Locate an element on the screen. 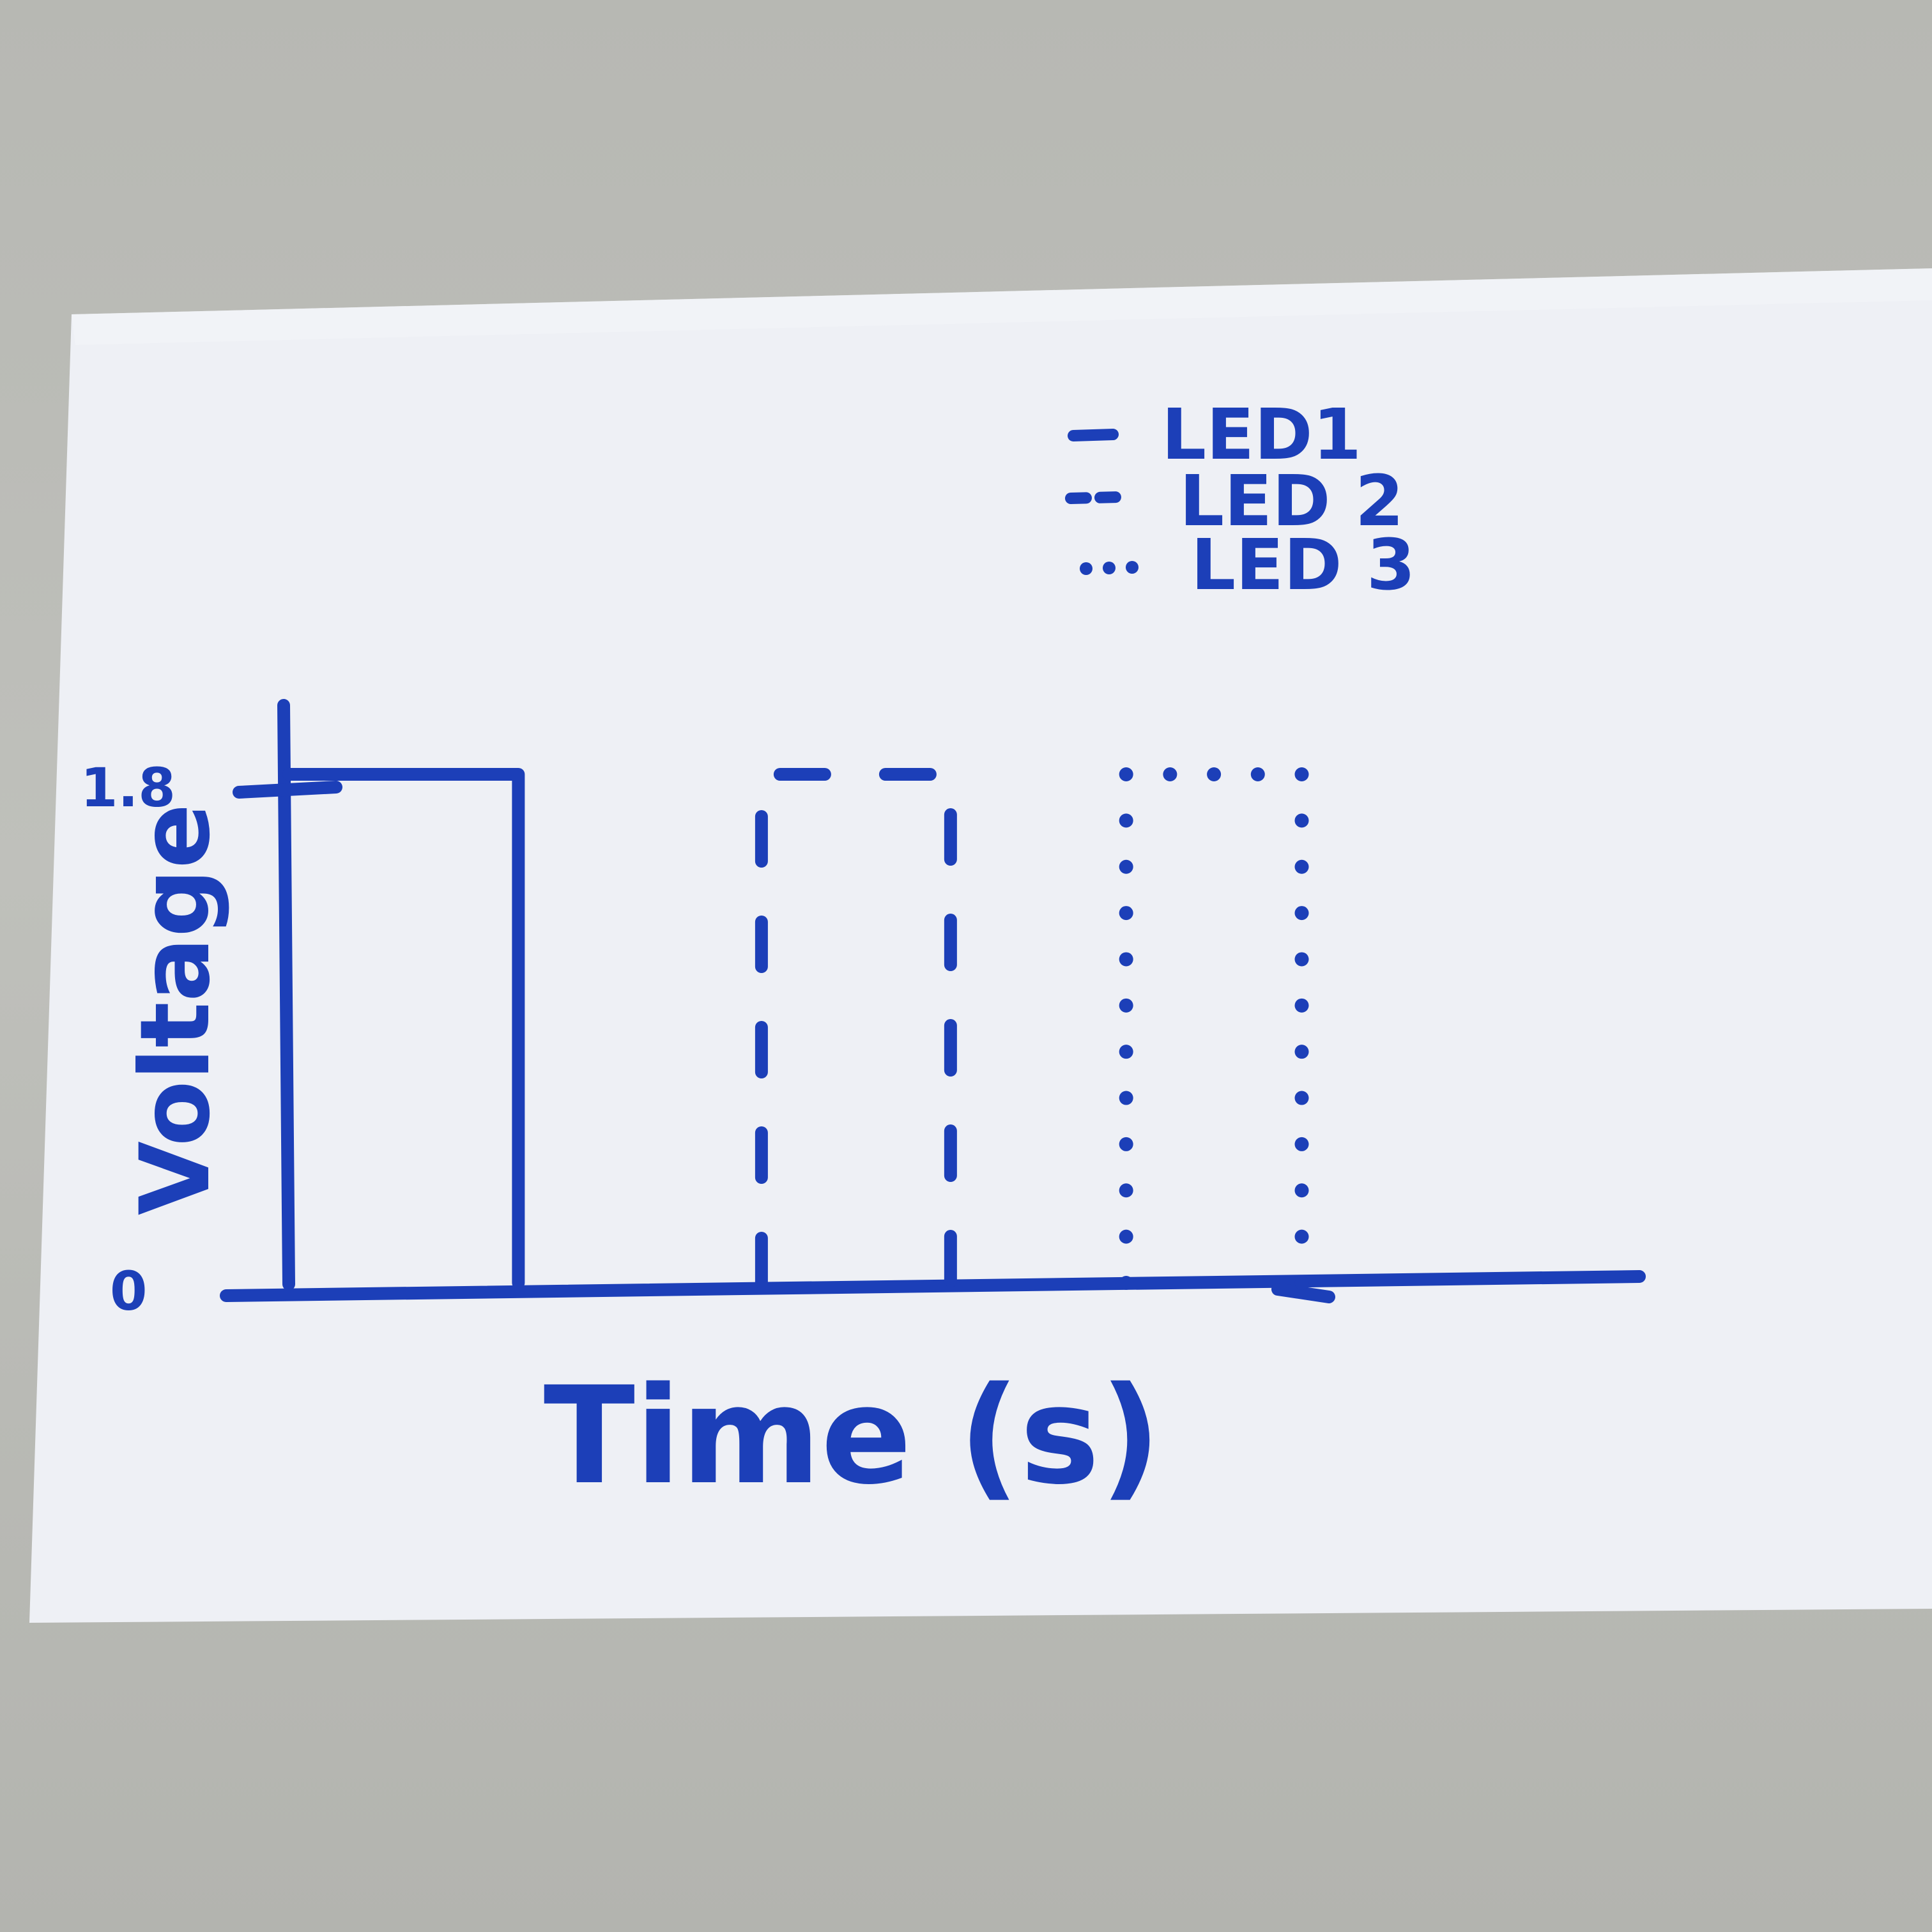  legend: LED1 LED 2 LED 3 is located at coordinates (1240, 500).